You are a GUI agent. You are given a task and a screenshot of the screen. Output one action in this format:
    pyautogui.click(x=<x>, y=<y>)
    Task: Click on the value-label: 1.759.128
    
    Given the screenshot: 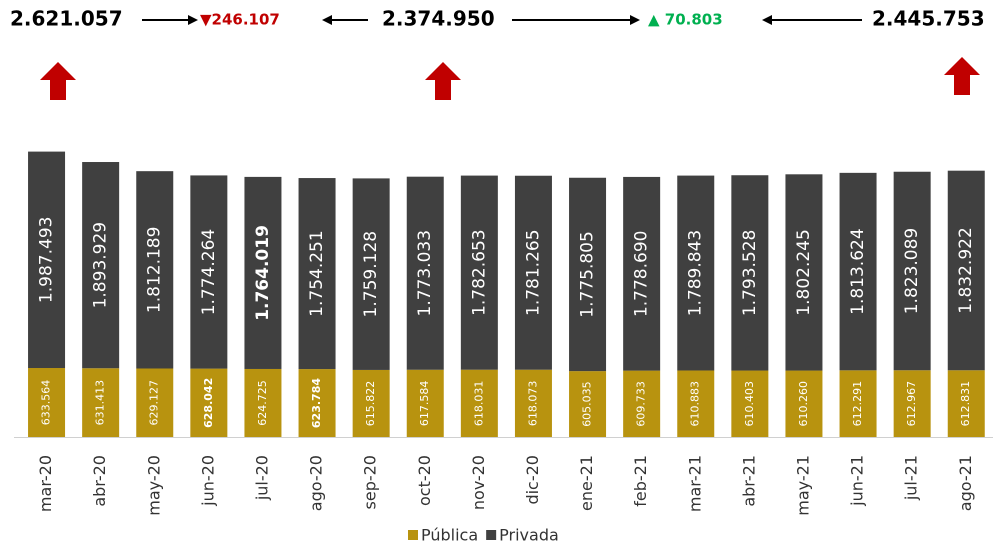 What is the action you would take?
    pyautogui.click(x=371, y=274)
    